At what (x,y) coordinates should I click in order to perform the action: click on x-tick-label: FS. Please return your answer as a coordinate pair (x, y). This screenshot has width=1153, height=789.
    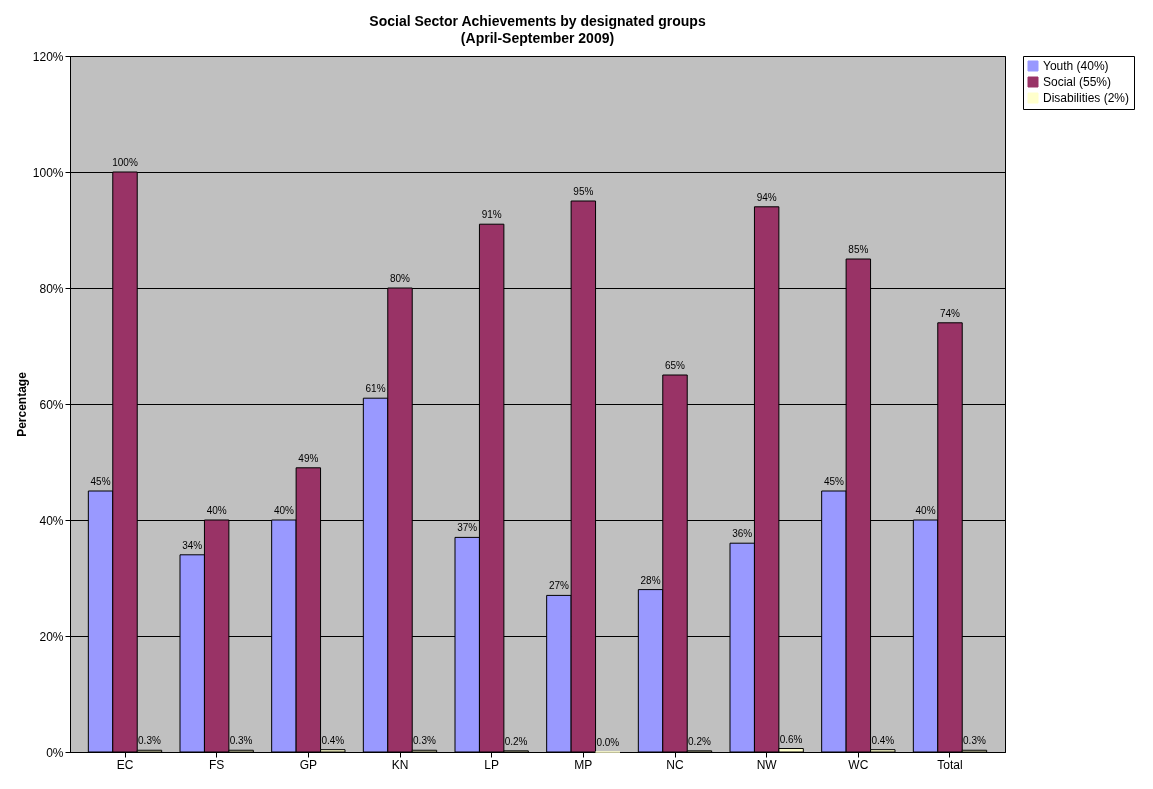
    Looking at the image, I should click on (216, 764).